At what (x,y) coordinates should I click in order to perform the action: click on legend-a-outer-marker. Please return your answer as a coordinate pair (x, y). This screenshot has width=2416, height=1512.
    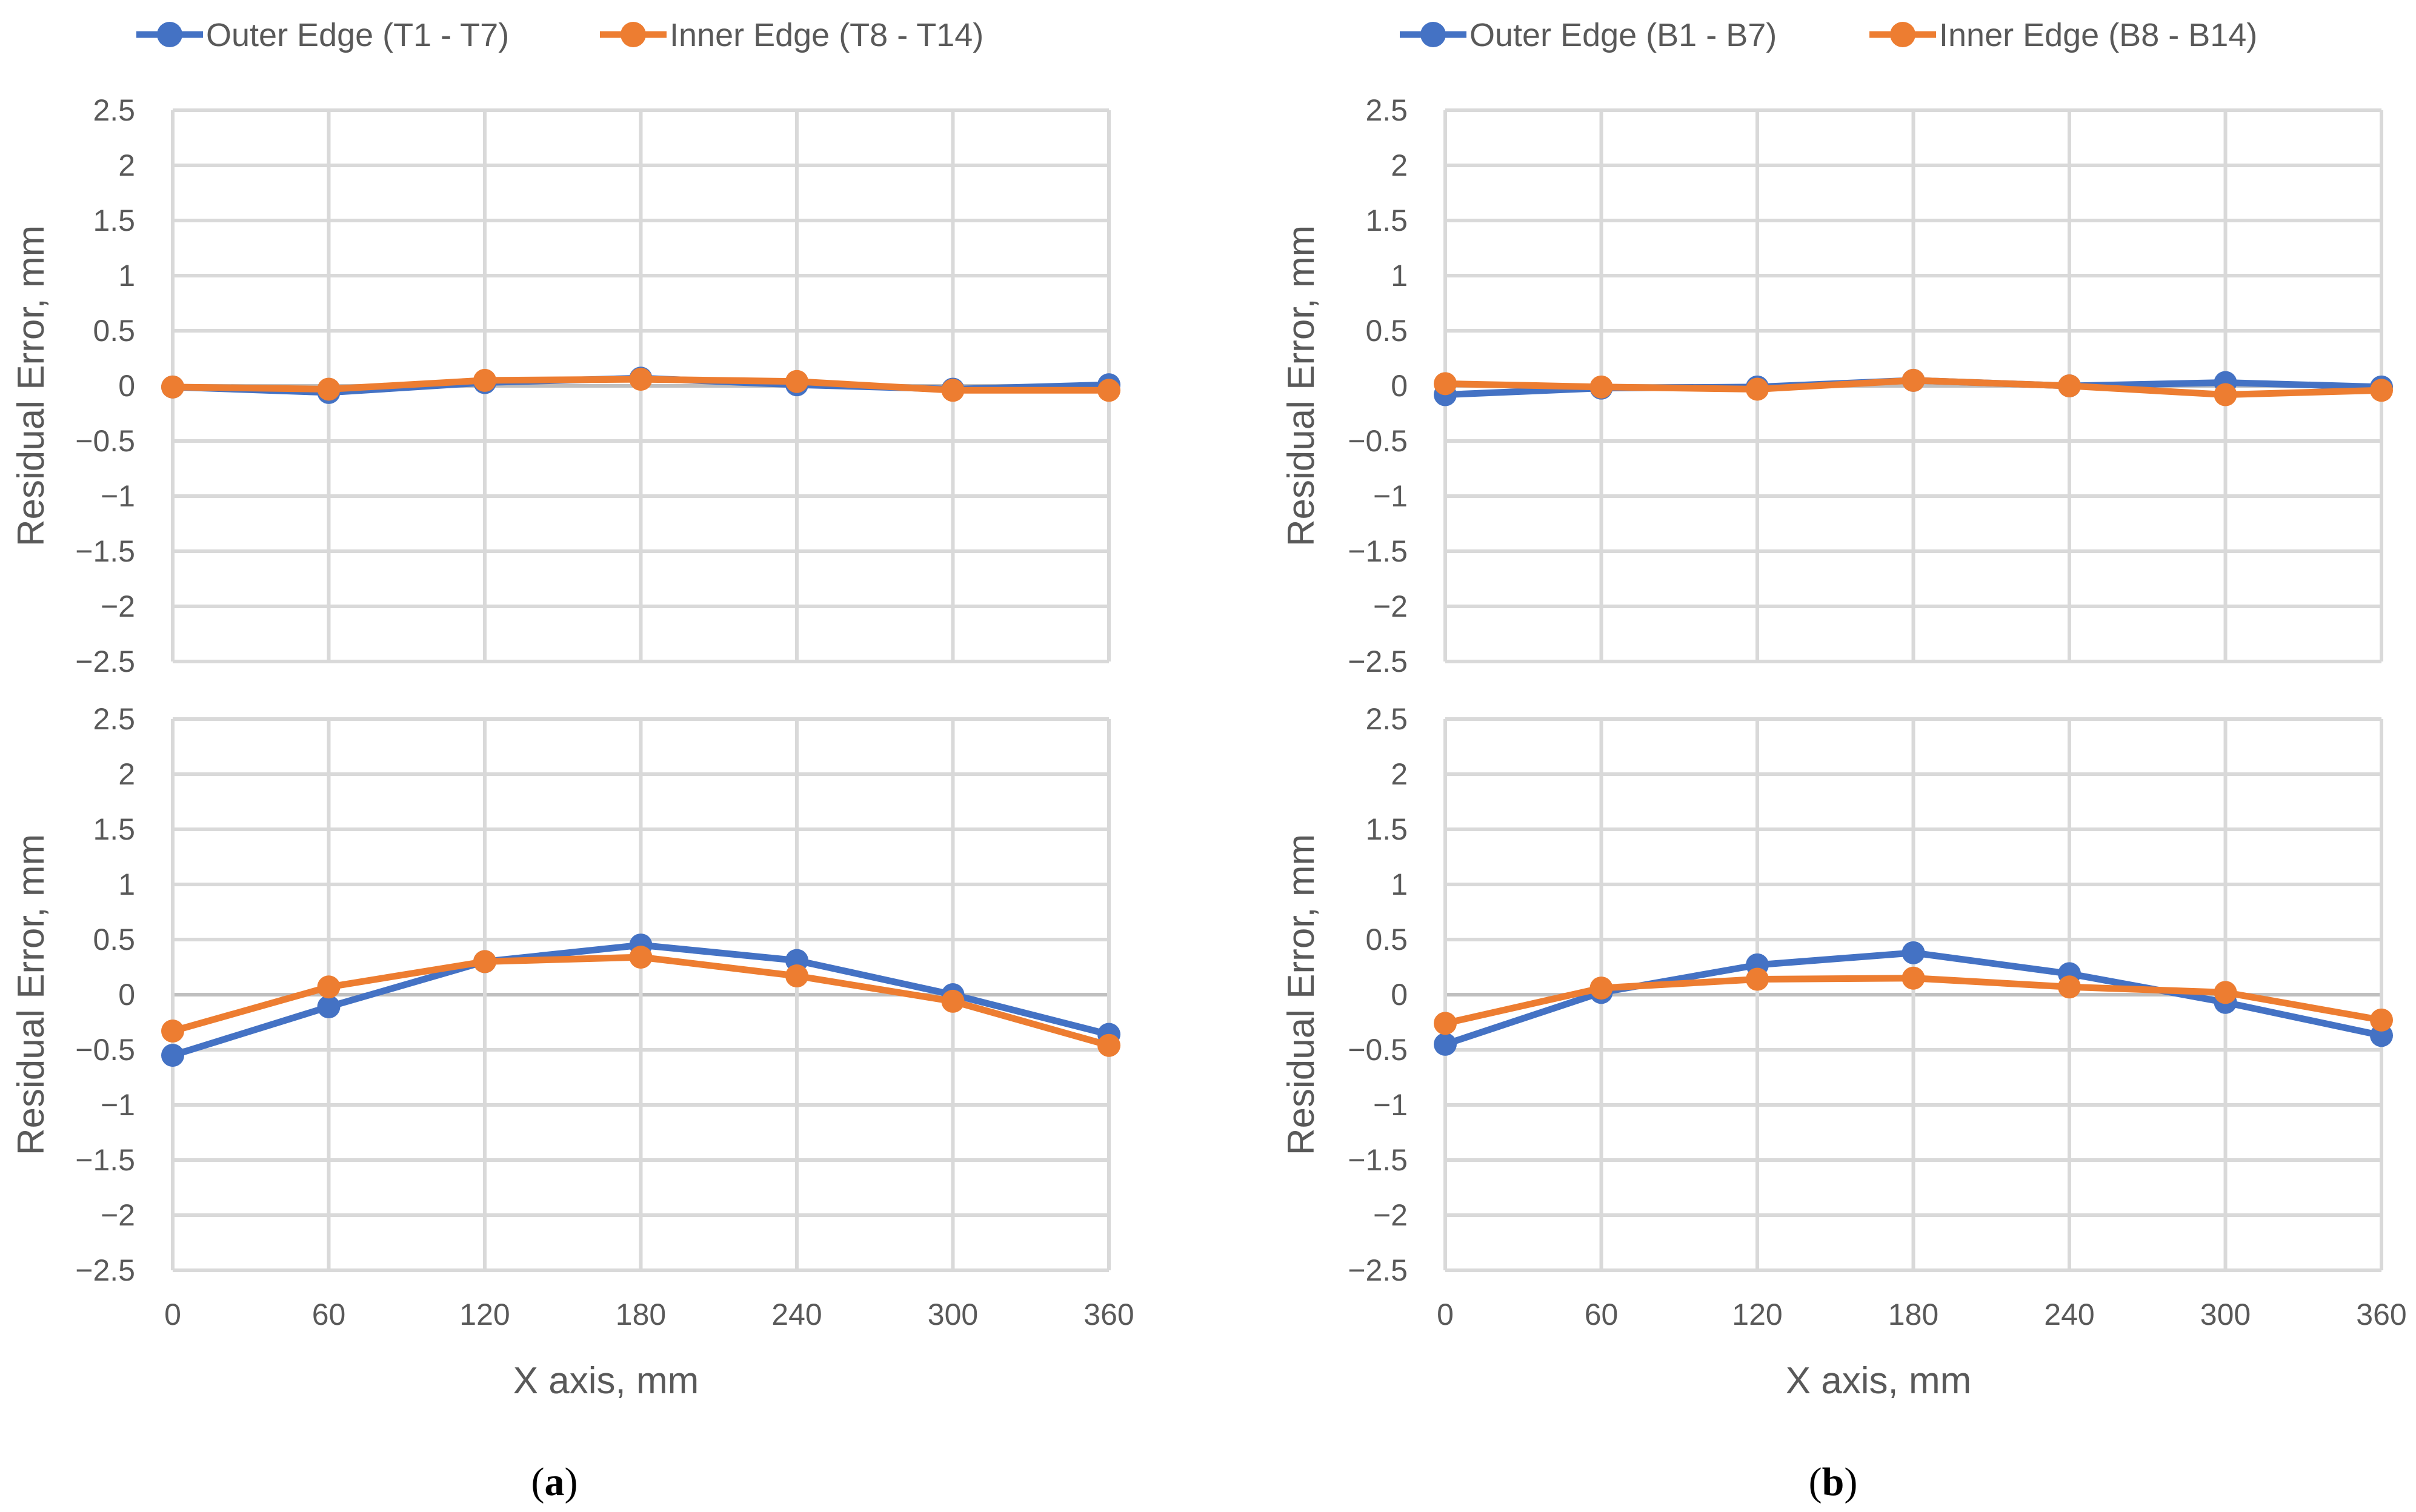
    Looking at the image, I should click on (170, 34).